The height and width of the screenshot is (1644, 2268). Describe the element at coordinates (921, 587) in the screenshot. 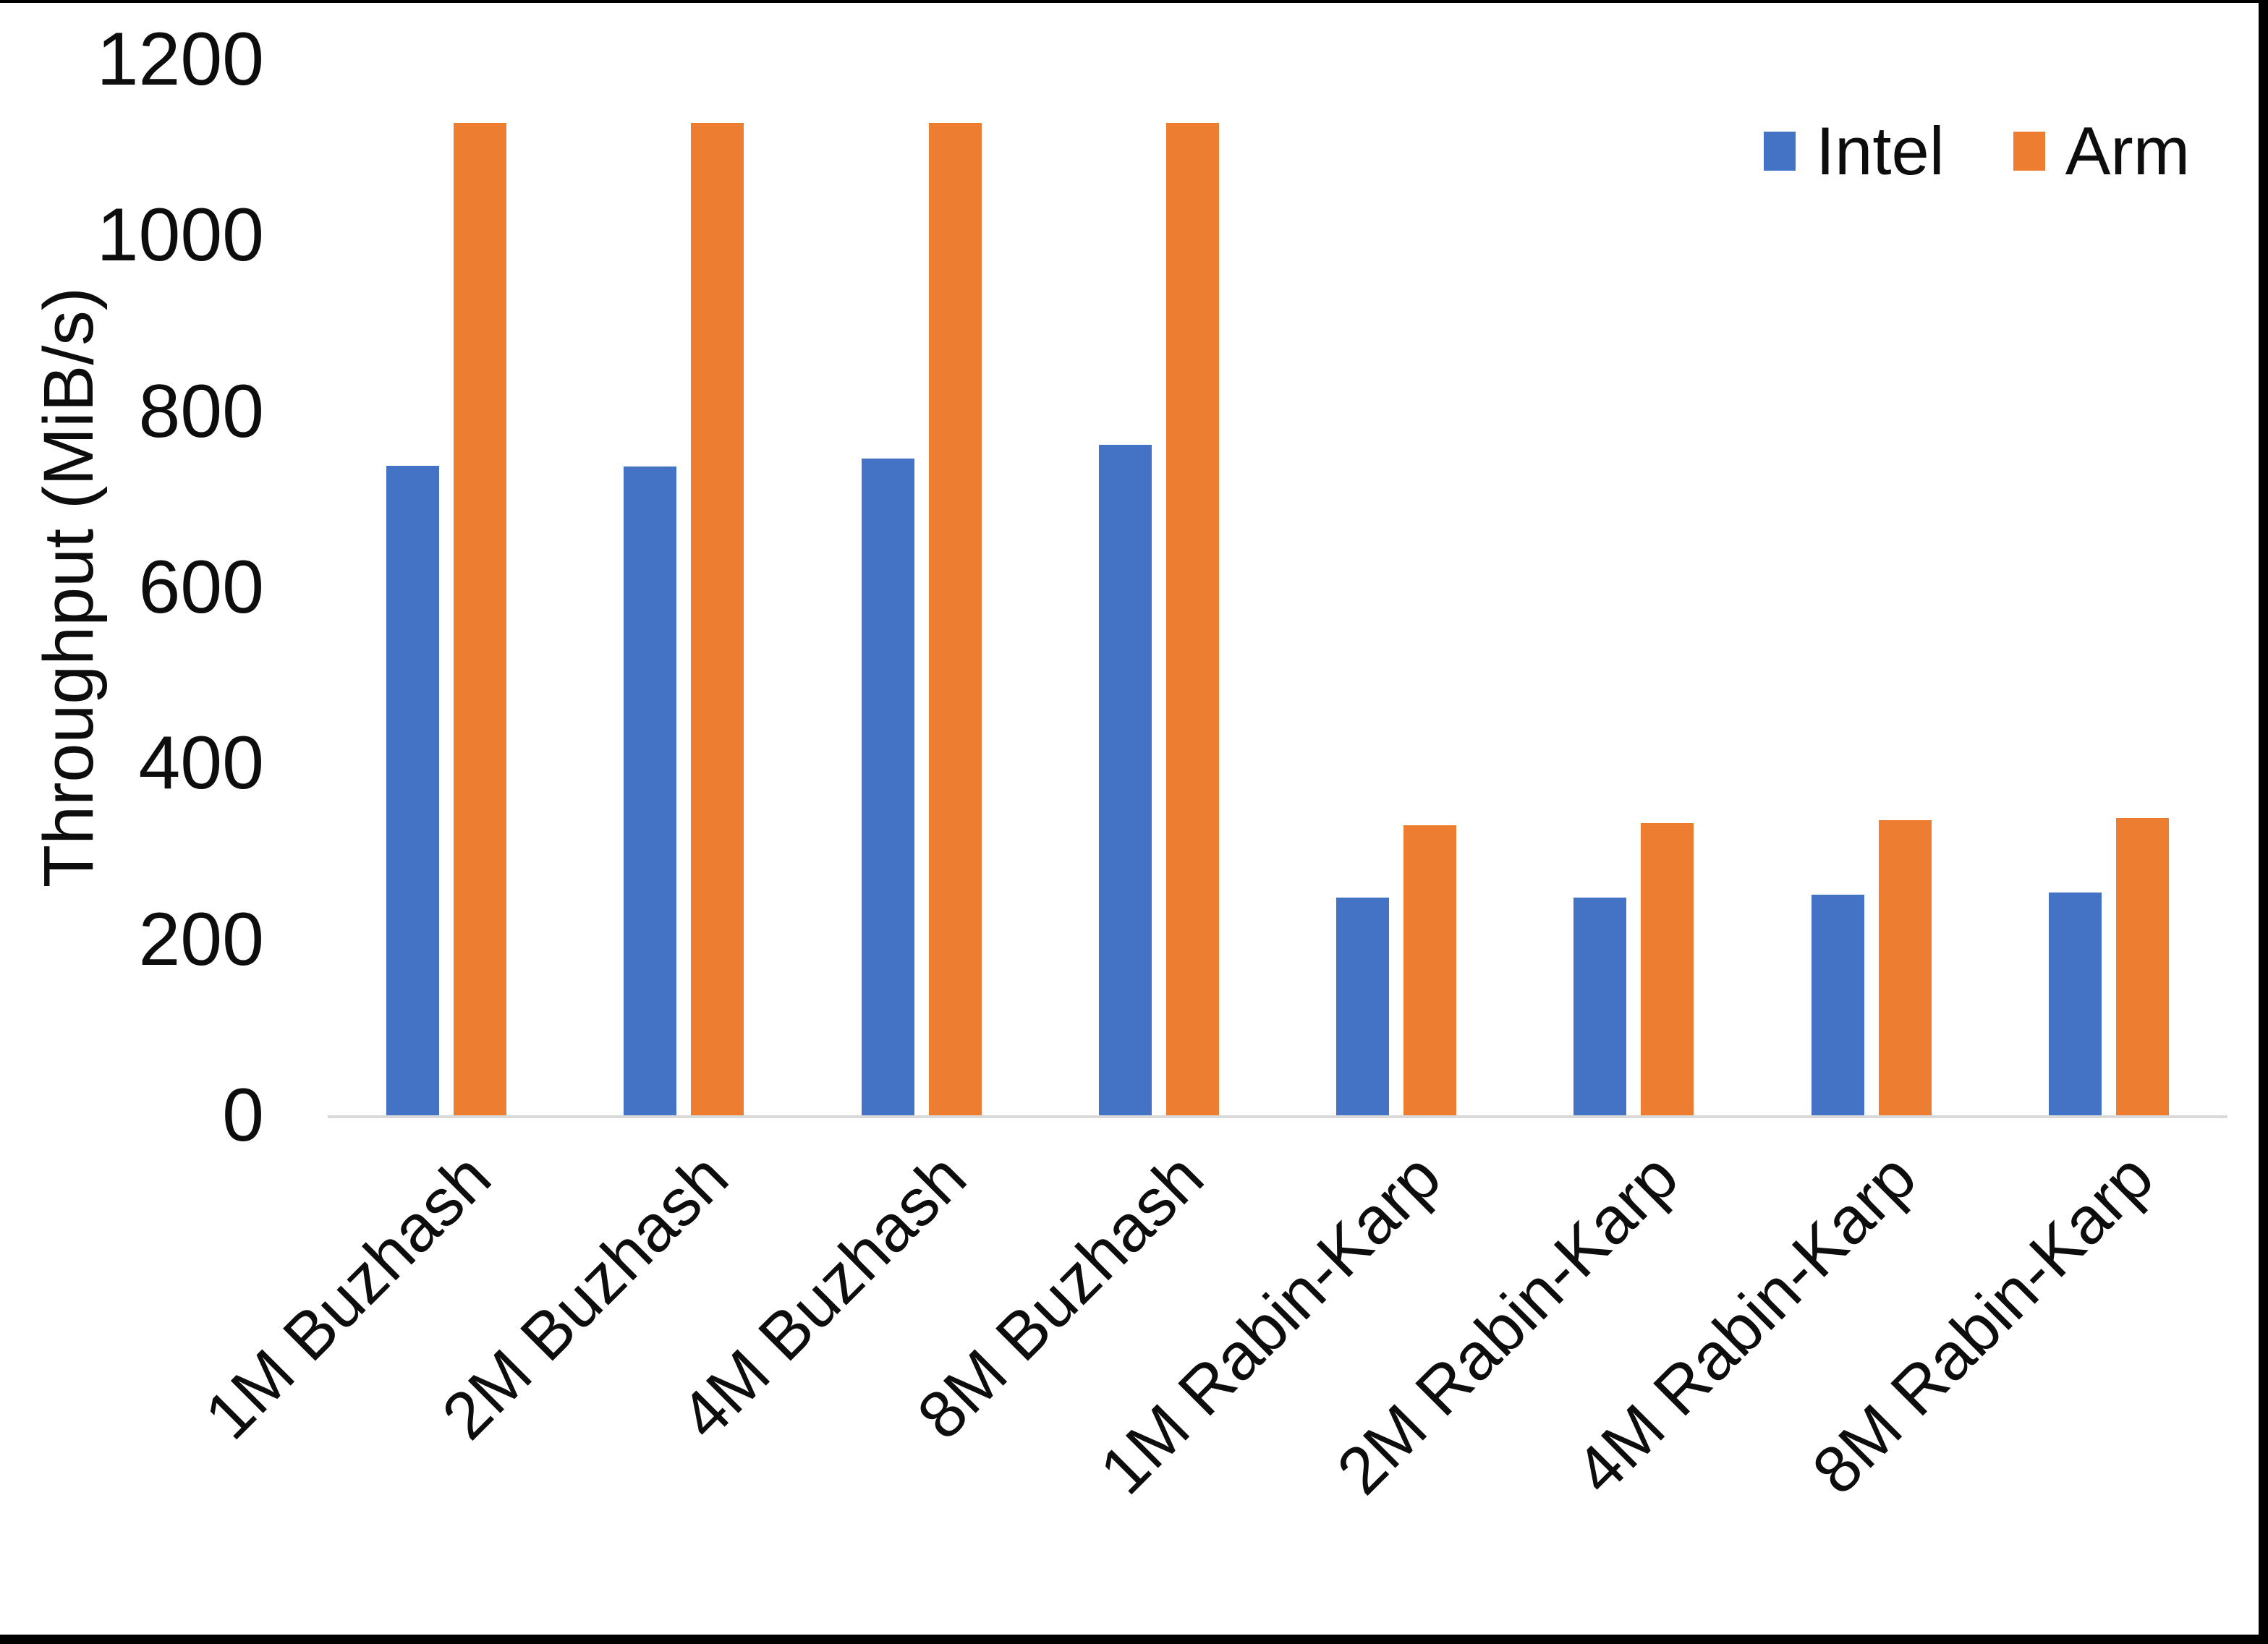

I see `category-group-4m-buzhash` at that location.